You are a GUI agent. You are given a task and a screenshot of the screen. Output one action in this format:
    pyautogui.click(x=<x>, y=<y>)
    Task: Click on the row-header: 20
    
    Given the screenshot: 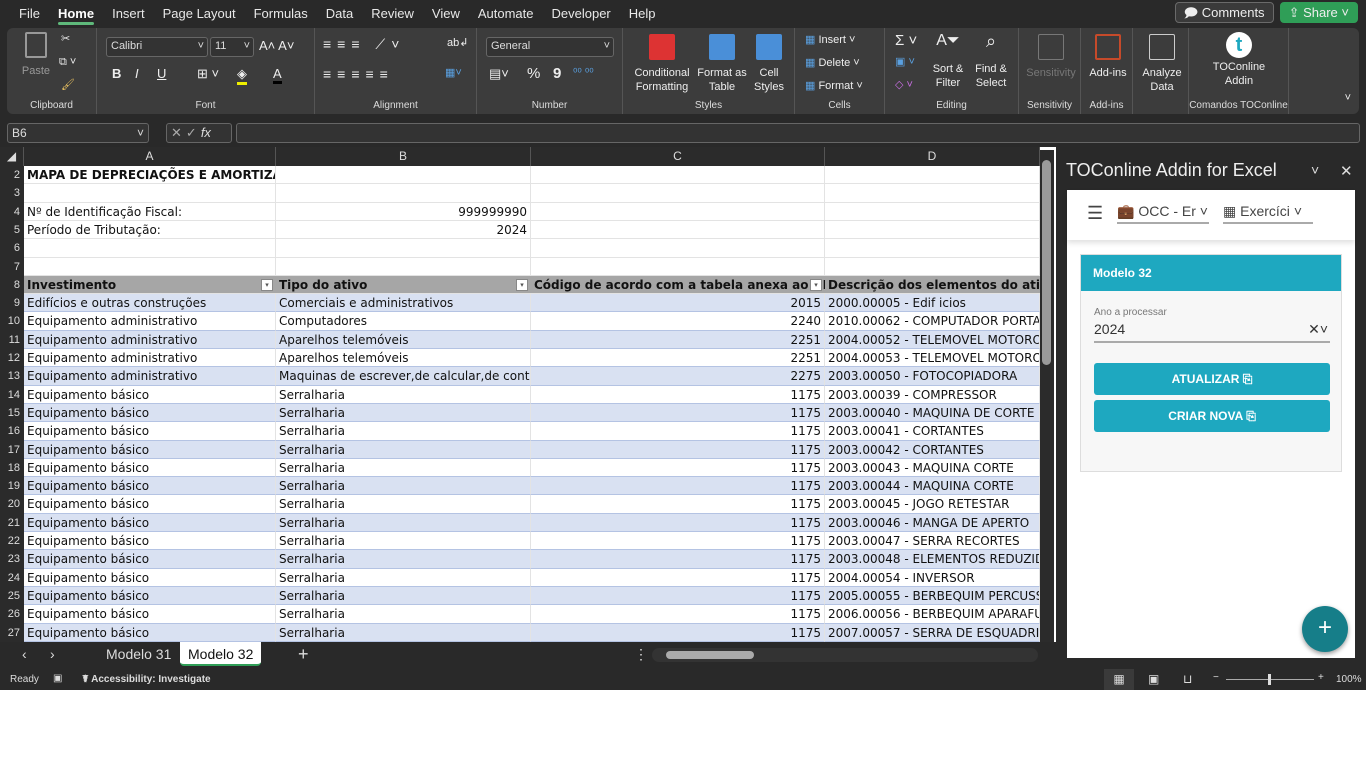 What is the action you would take?
    pyautogui.click(x=12, y=504)
    